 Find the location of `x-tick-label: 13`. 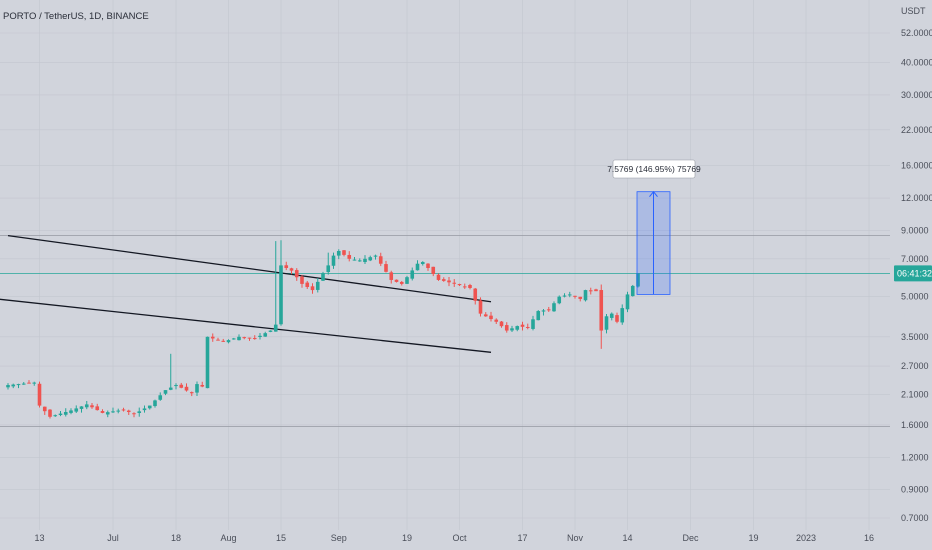

x-tick-label: 13 is located at coordinates (39, 538).